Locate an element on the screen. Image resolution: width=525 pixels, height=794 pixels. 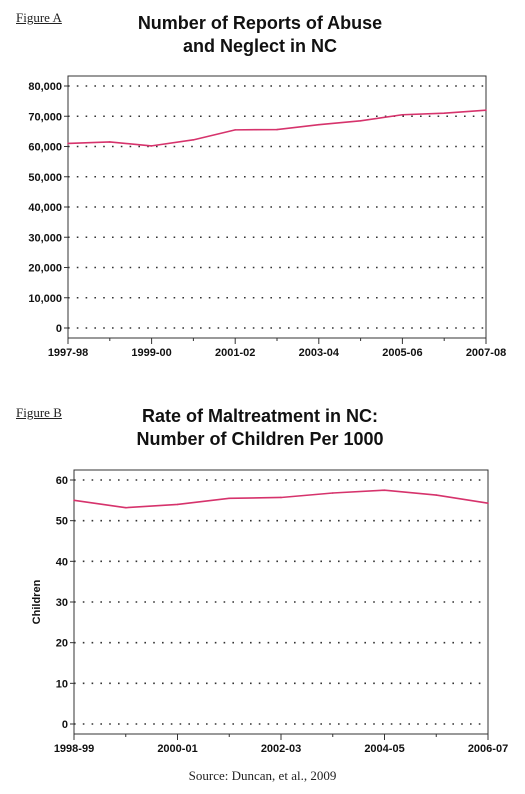
source-note: Source: Duncan, et al., 2009 is located at coordinates (262, 775).